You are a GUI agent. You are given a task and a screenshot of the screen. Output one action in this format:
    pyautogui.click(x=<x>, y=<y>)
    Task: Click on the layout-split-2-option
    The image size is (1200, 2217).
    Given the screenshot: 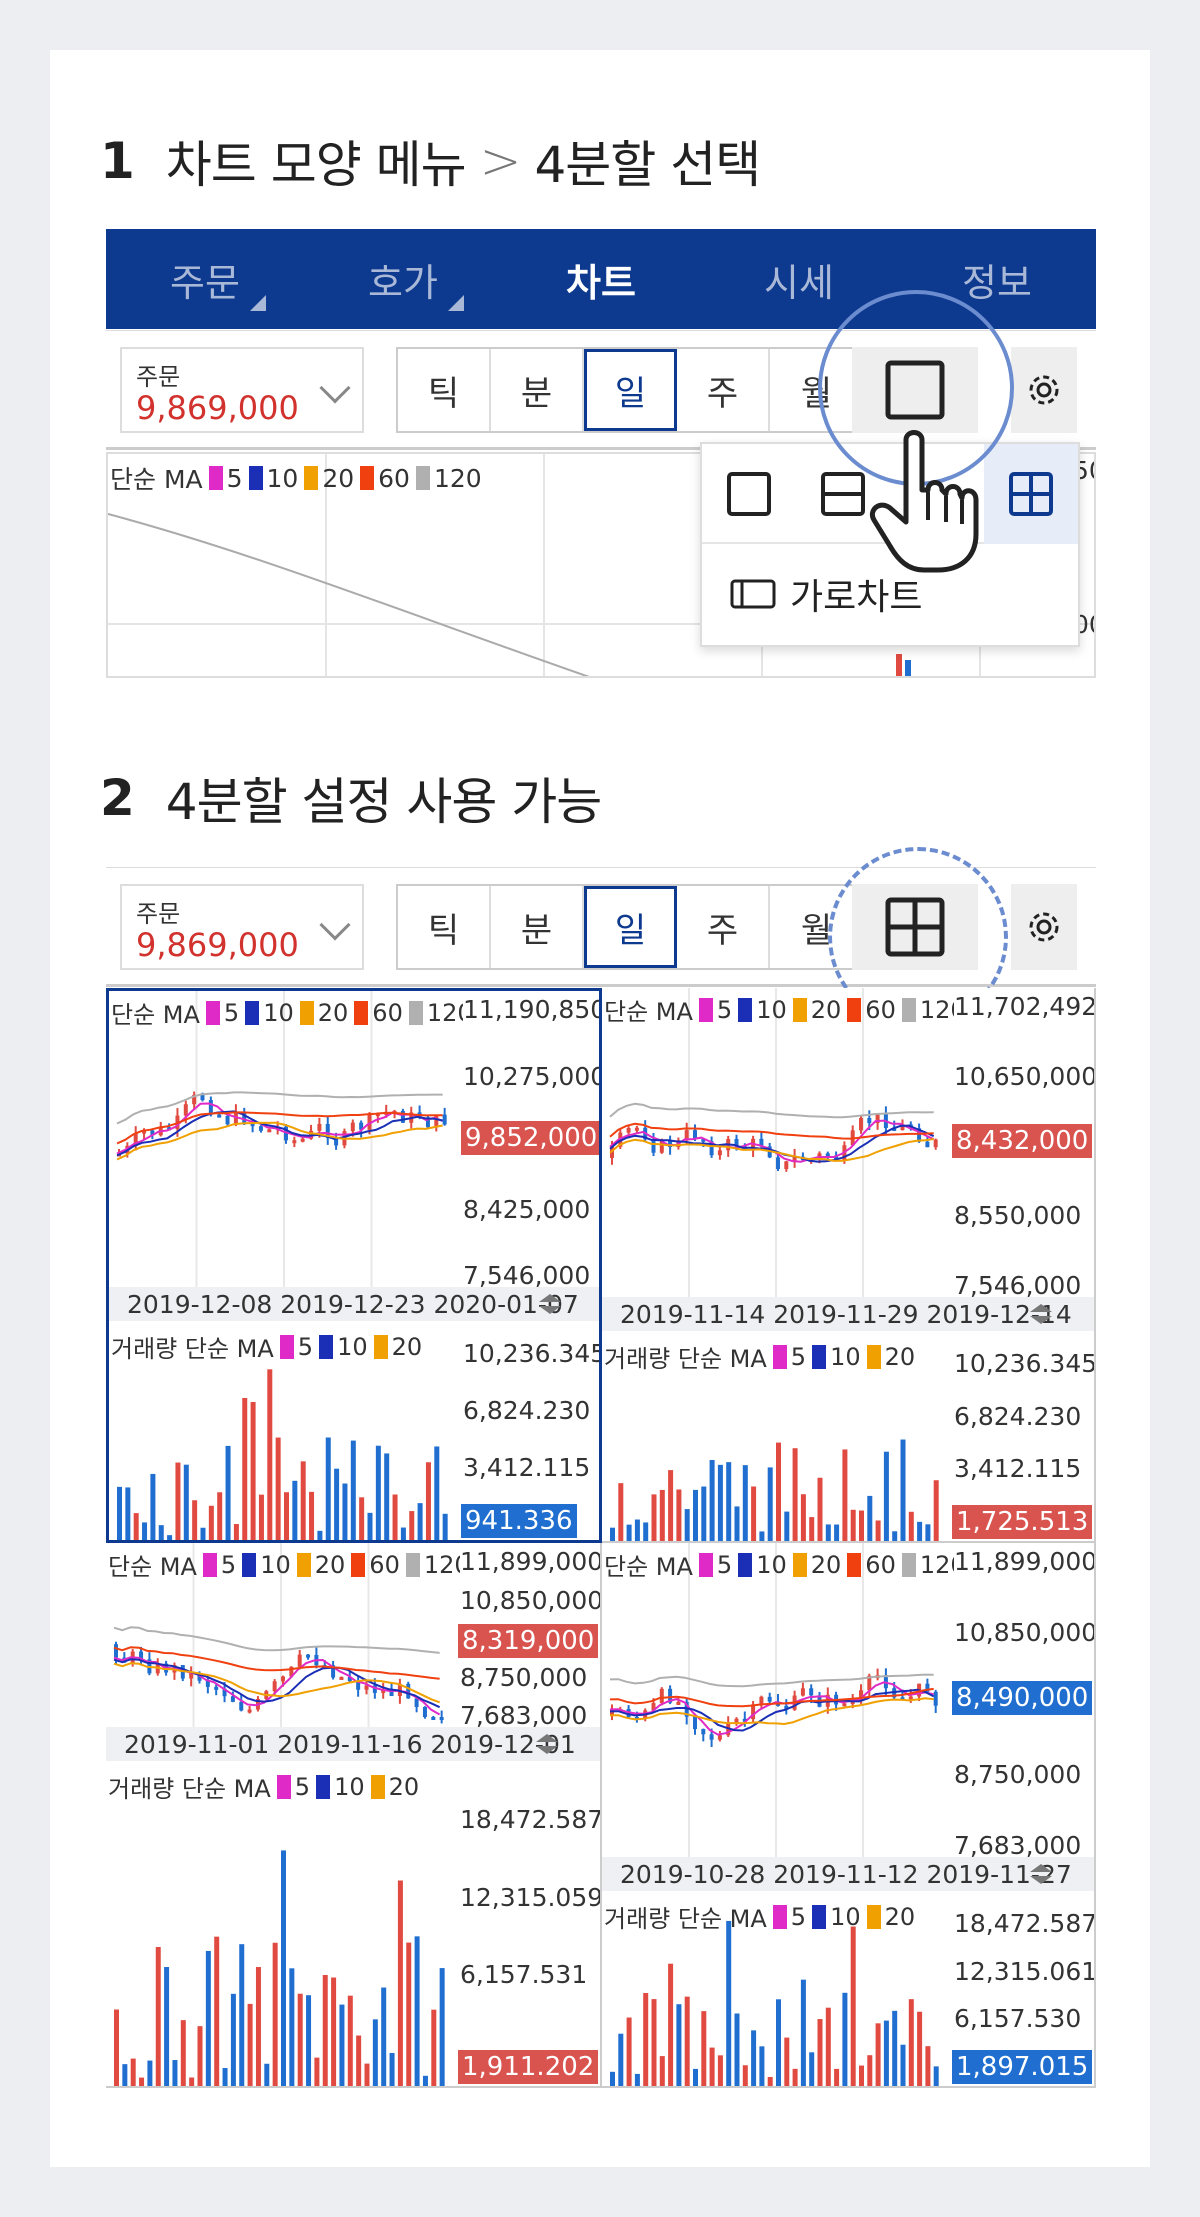 What is the action you would take?
    pyautogui.click(x=843, y=494)
    